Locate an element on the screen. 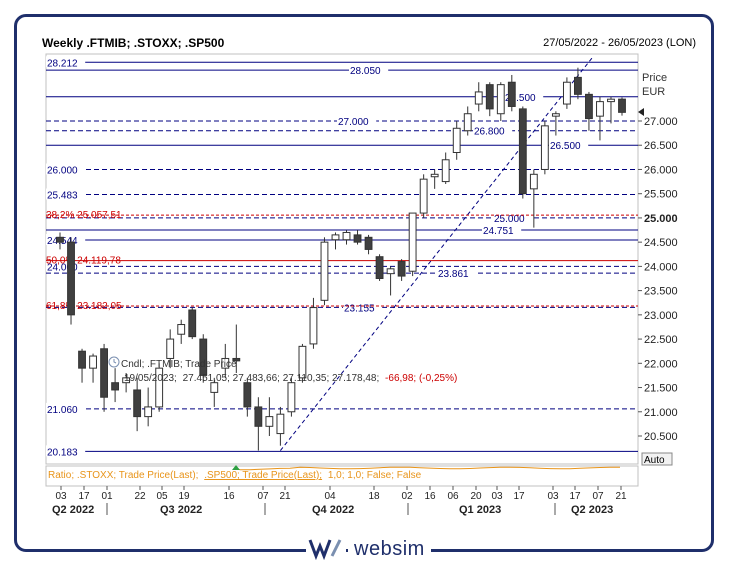  chart-title: Weekly .FTMIB; .STOXX; .SP500 is located at coordinates (133, 43).